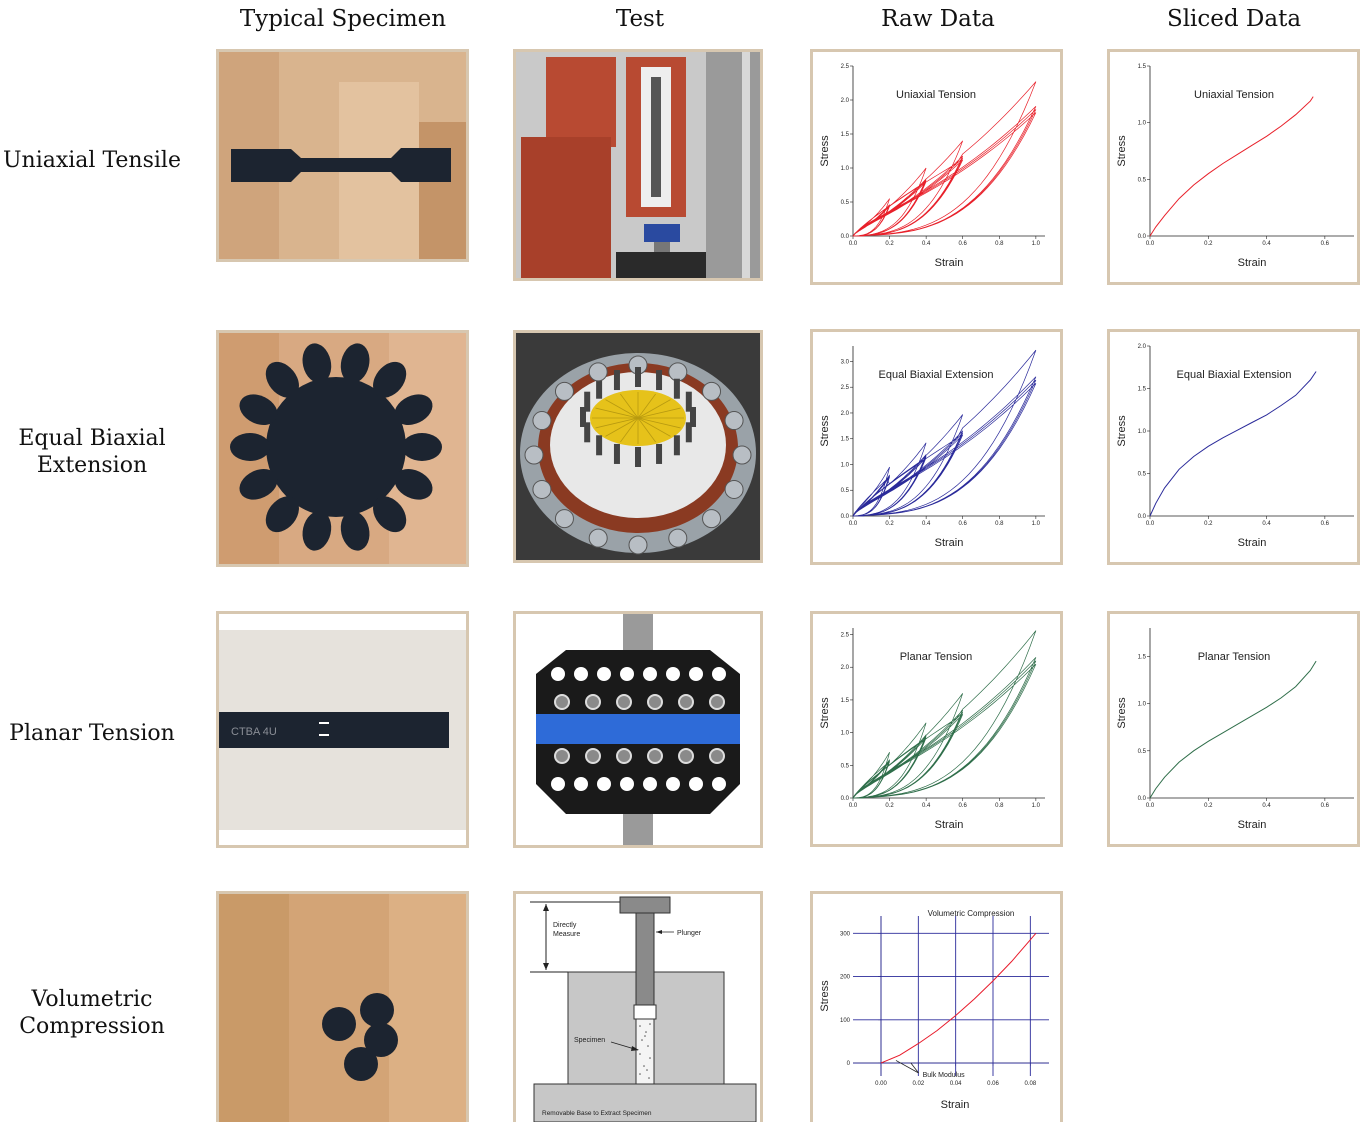 The height and width of the screenshot is (1122, 1363). Describe the element at coordinates (936, 95) in the screenshot. I see `chart-title: Uniaxial Tension` at that location.